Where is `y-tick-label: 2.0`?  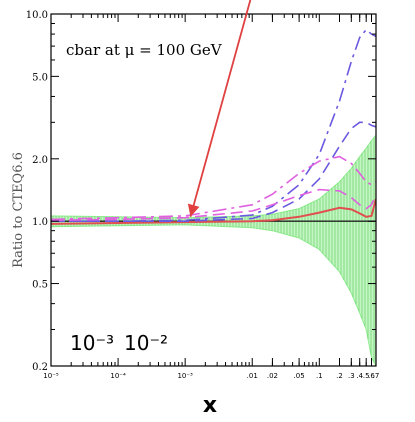
y-tick-label: 2.0 is located at coordinates (40, 160).